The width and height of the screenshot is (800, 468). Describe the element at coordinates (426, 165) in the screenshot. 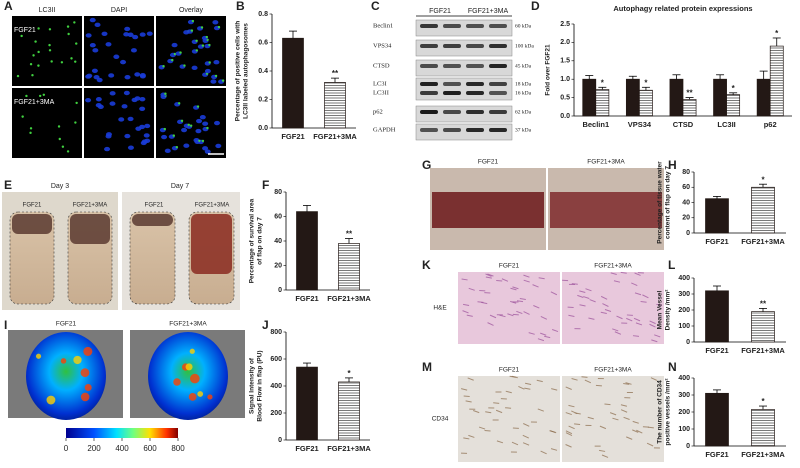

I see `panel-letter: G` at that location.